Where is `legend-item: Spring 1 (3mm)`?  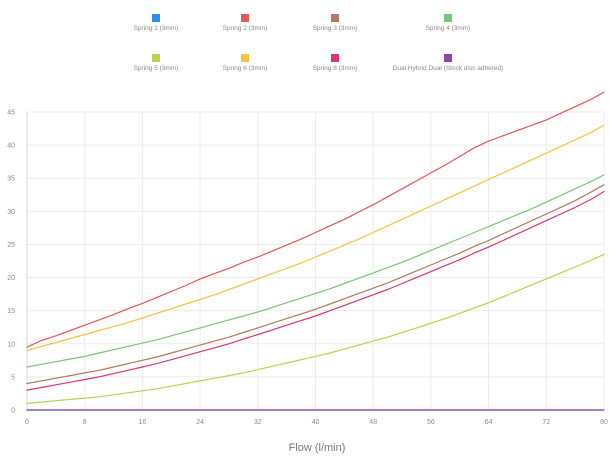 legend-item: Spring 1 (3mm) is located at coordinates (156, 23).